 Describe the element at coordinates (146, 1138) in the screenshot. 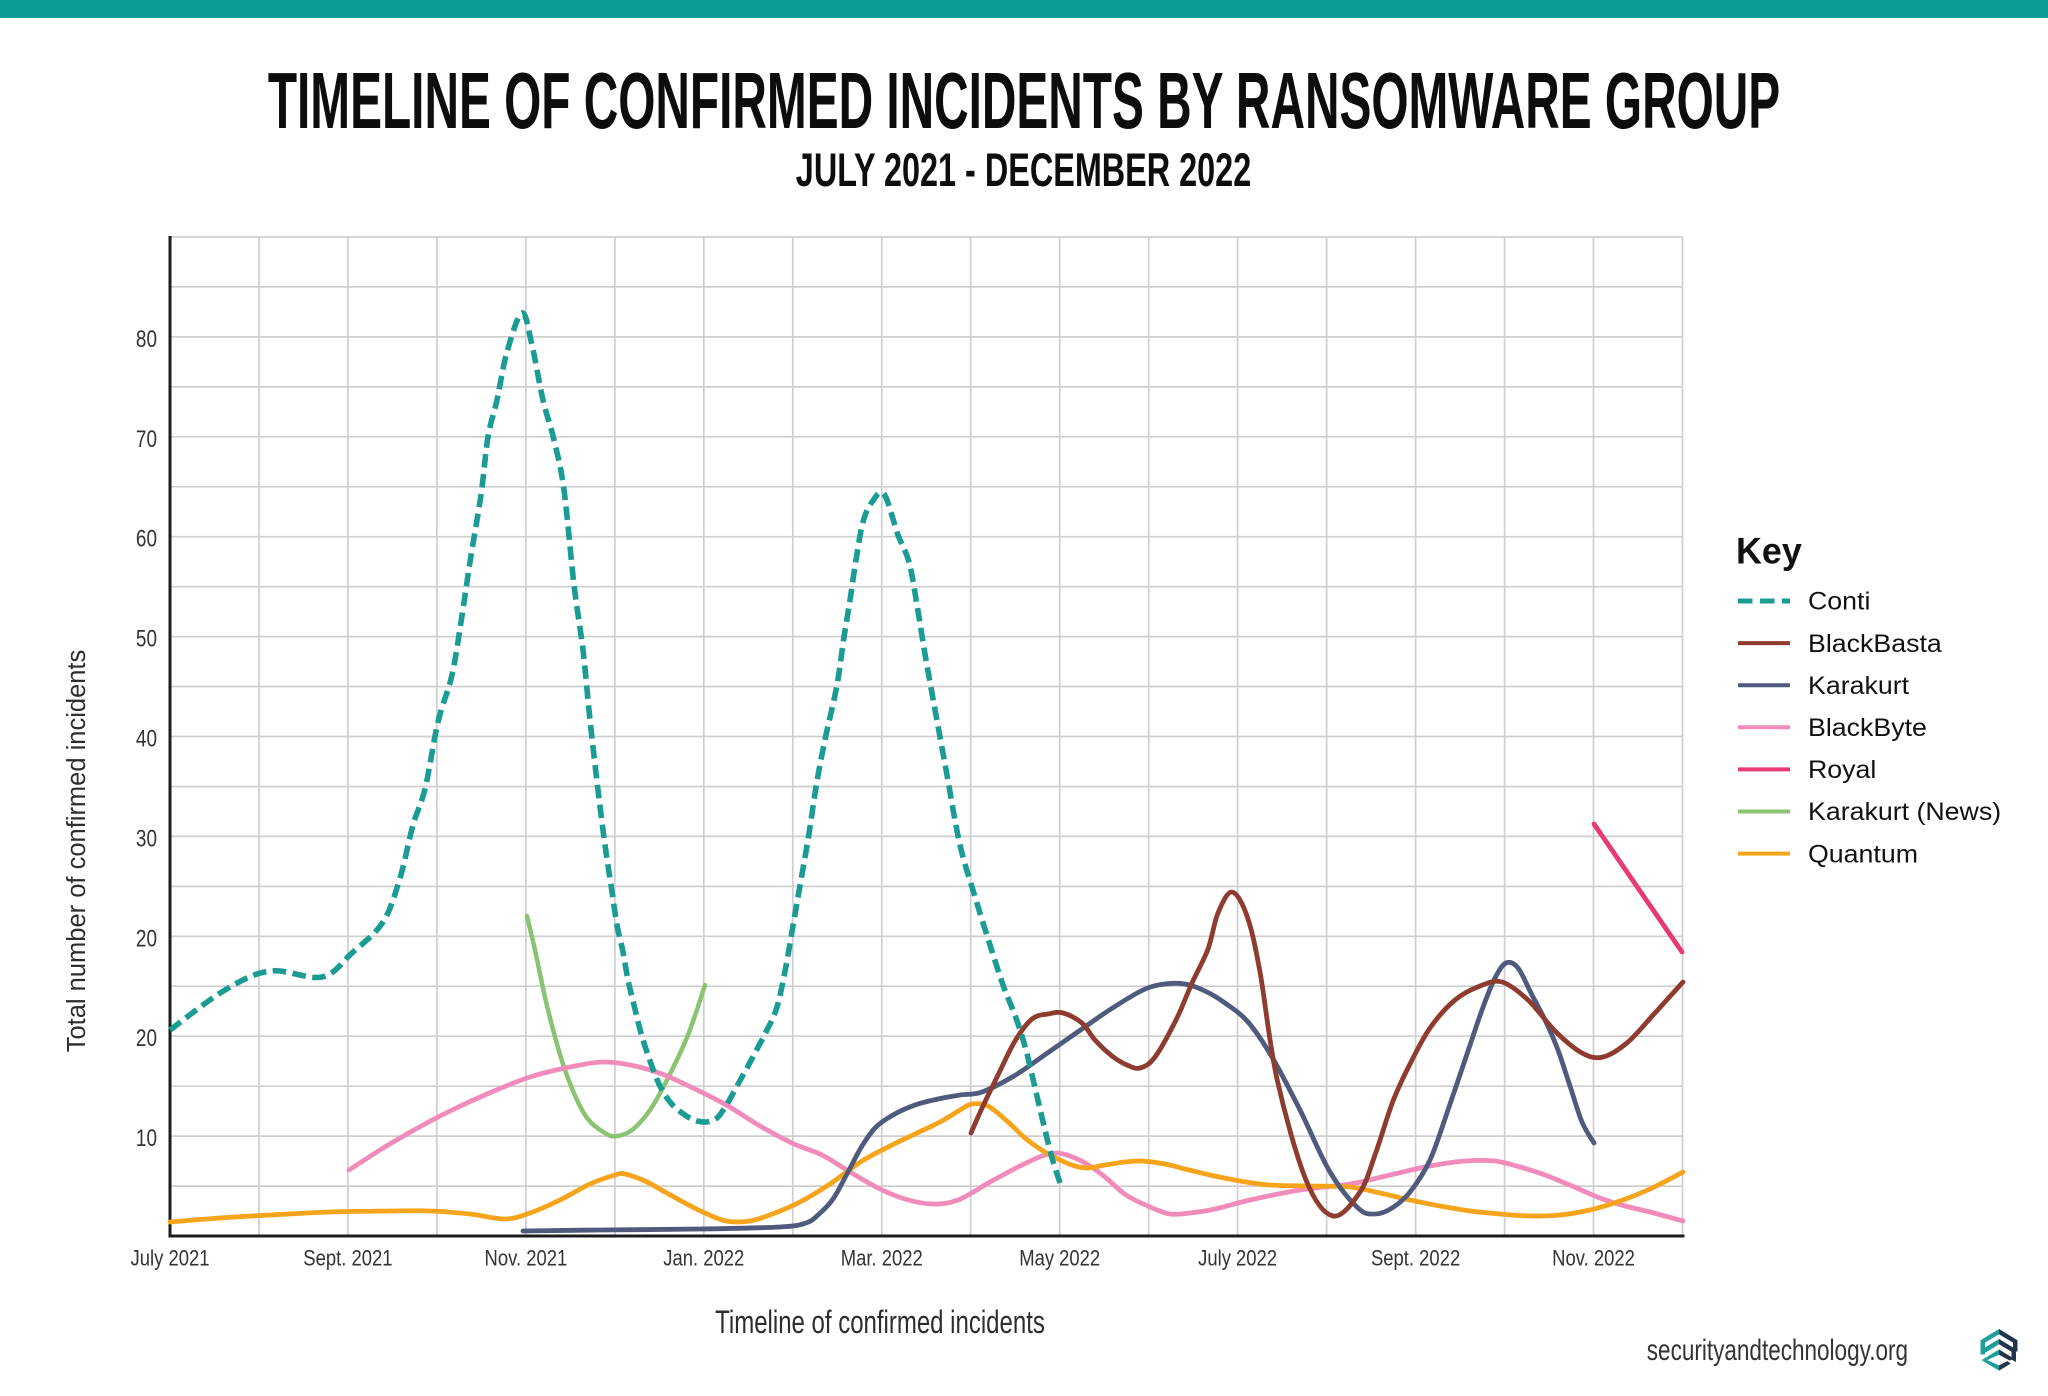

I see `svg-text: 10` at that location.